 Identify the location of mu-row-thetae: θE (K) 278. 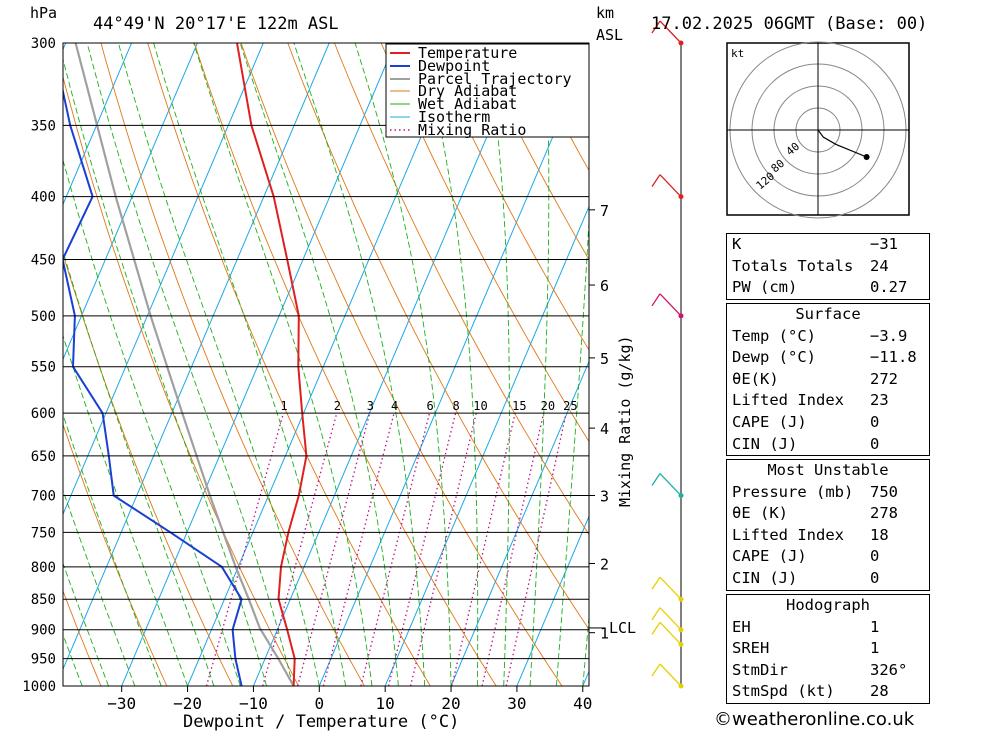
(815, 513).